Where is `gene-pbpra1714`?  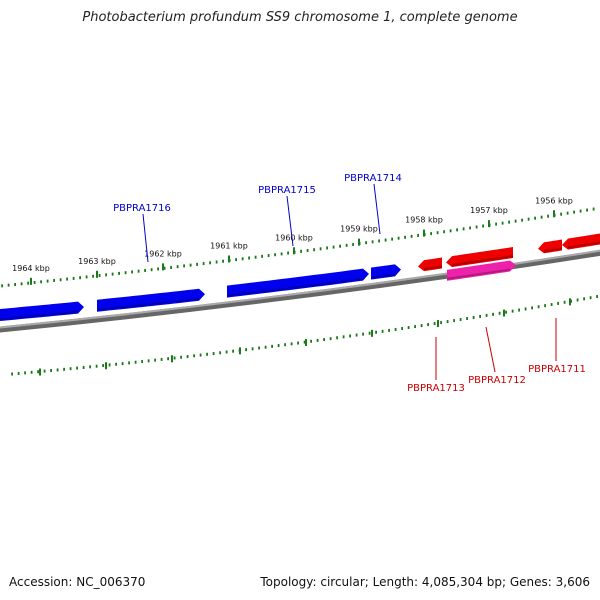 gene-pbpra1714 is located at coordinates (385, 272).